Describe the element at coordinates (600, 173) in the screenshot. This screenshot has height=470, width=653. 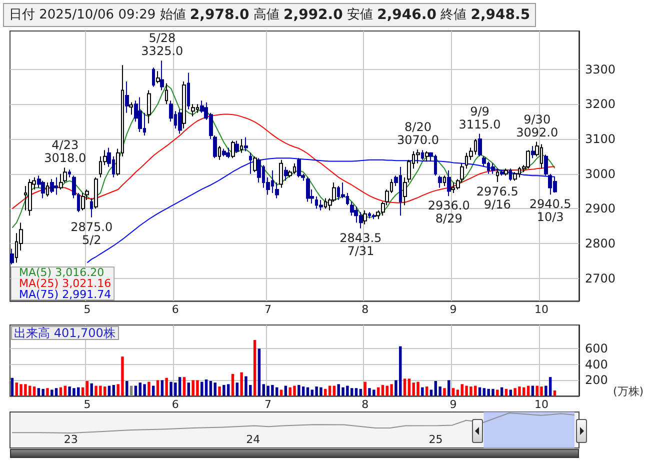
I see `y-tick-label: 3000` at that location.